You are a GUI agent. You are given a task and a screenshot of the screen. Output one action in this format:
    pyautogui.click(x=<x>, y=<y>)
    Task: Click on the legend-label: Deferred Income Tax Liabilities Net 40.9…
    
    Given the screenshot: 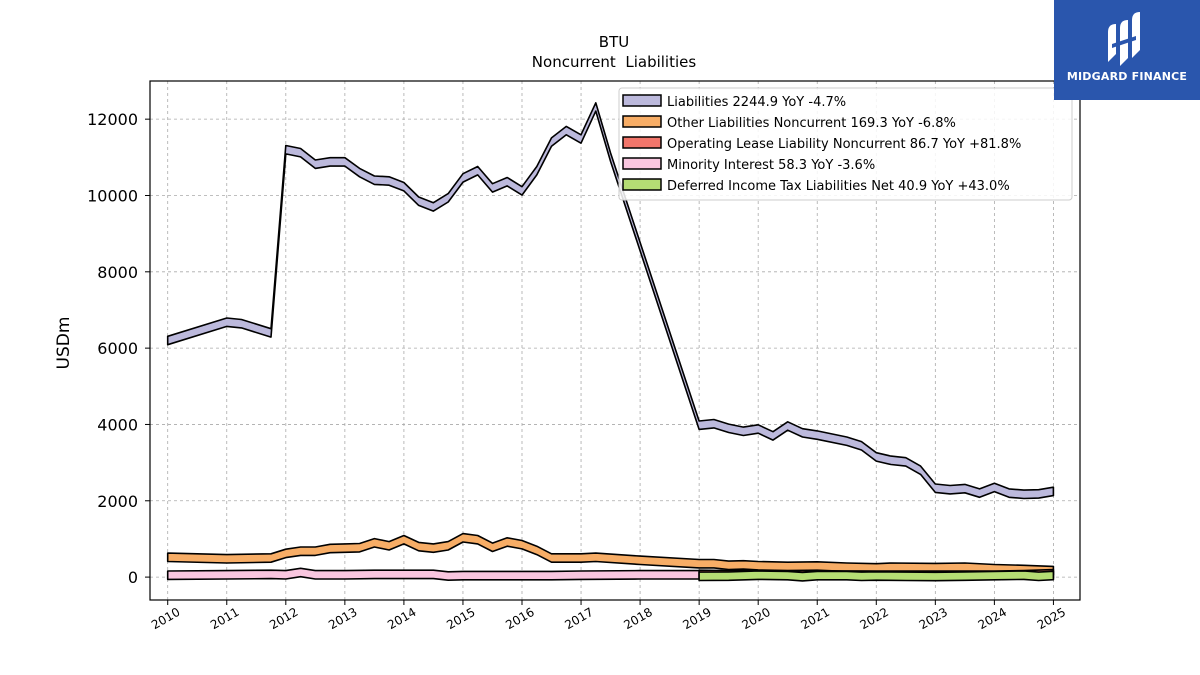 What is the action you would take?
    pyautogui.click(x=838, y=186)
    